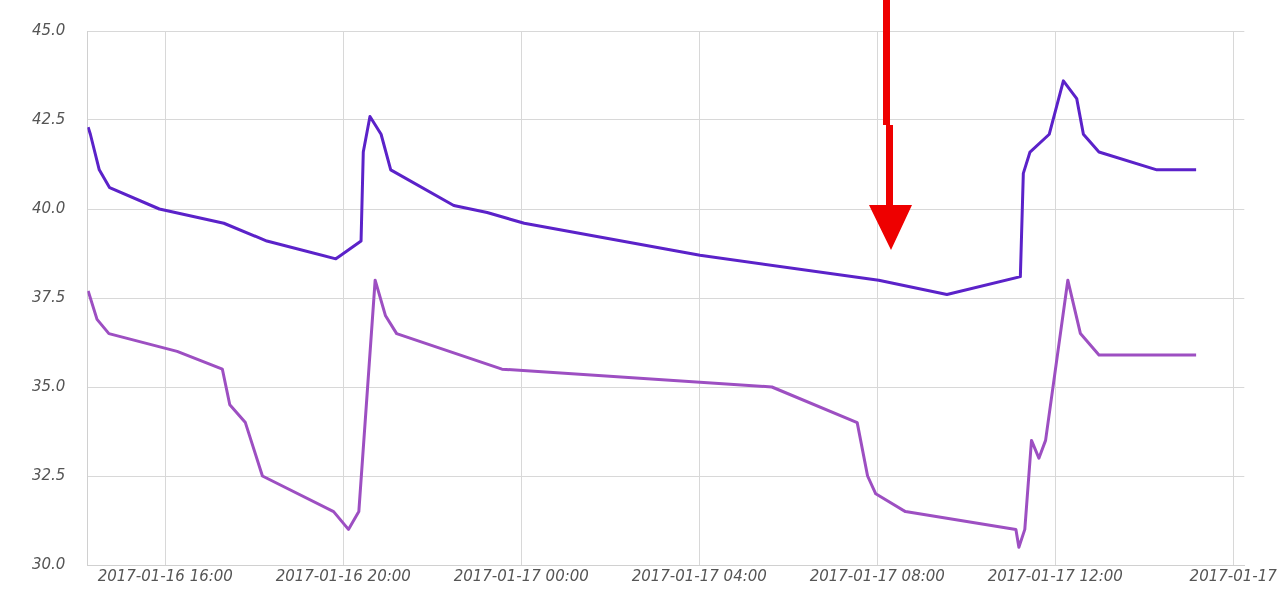  What do you see at coordinates (48, 296) in the screenshot?
I see `y-tick-label: 37.5` at bounding box center [48, 296].